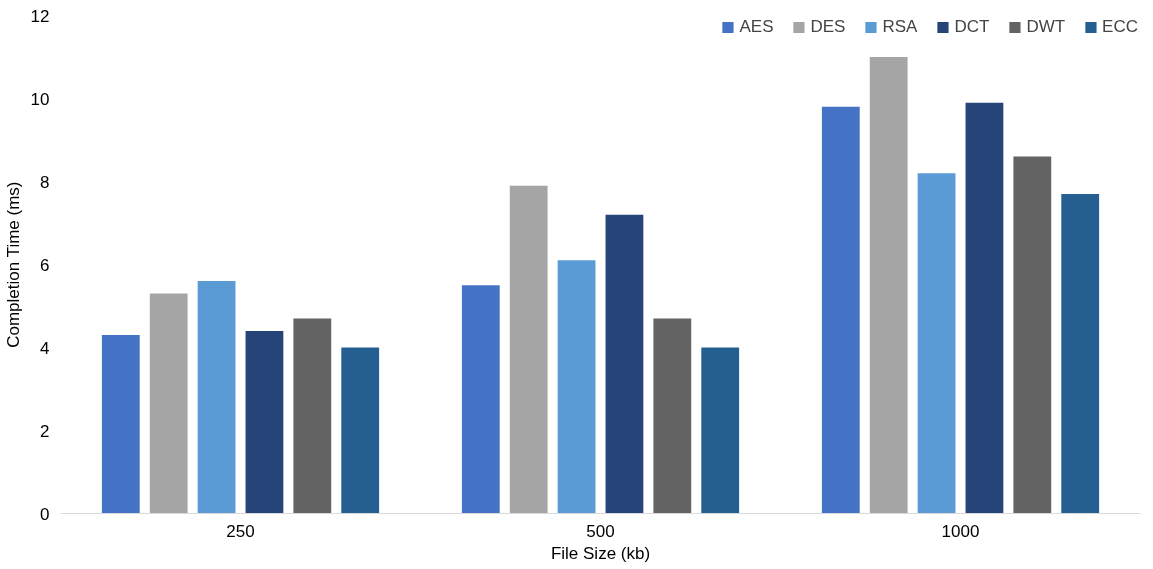 The width and height of the screenshot is (1153, 569). What do you see at coordinates (45, 265) in the screenshot?
I see `y-tick-label: 6` at bounding box center [45, 265].